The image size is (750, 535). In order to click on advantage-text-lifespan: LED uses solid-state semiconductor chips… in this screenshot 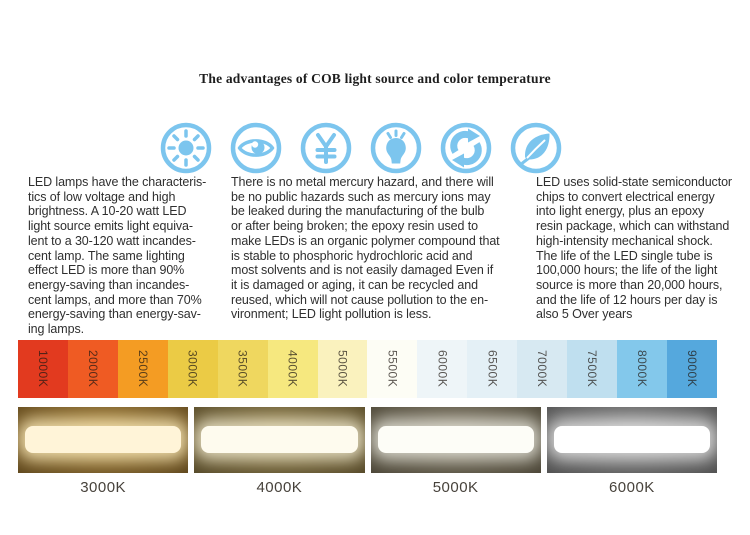, I will do `click(634, 248)`.